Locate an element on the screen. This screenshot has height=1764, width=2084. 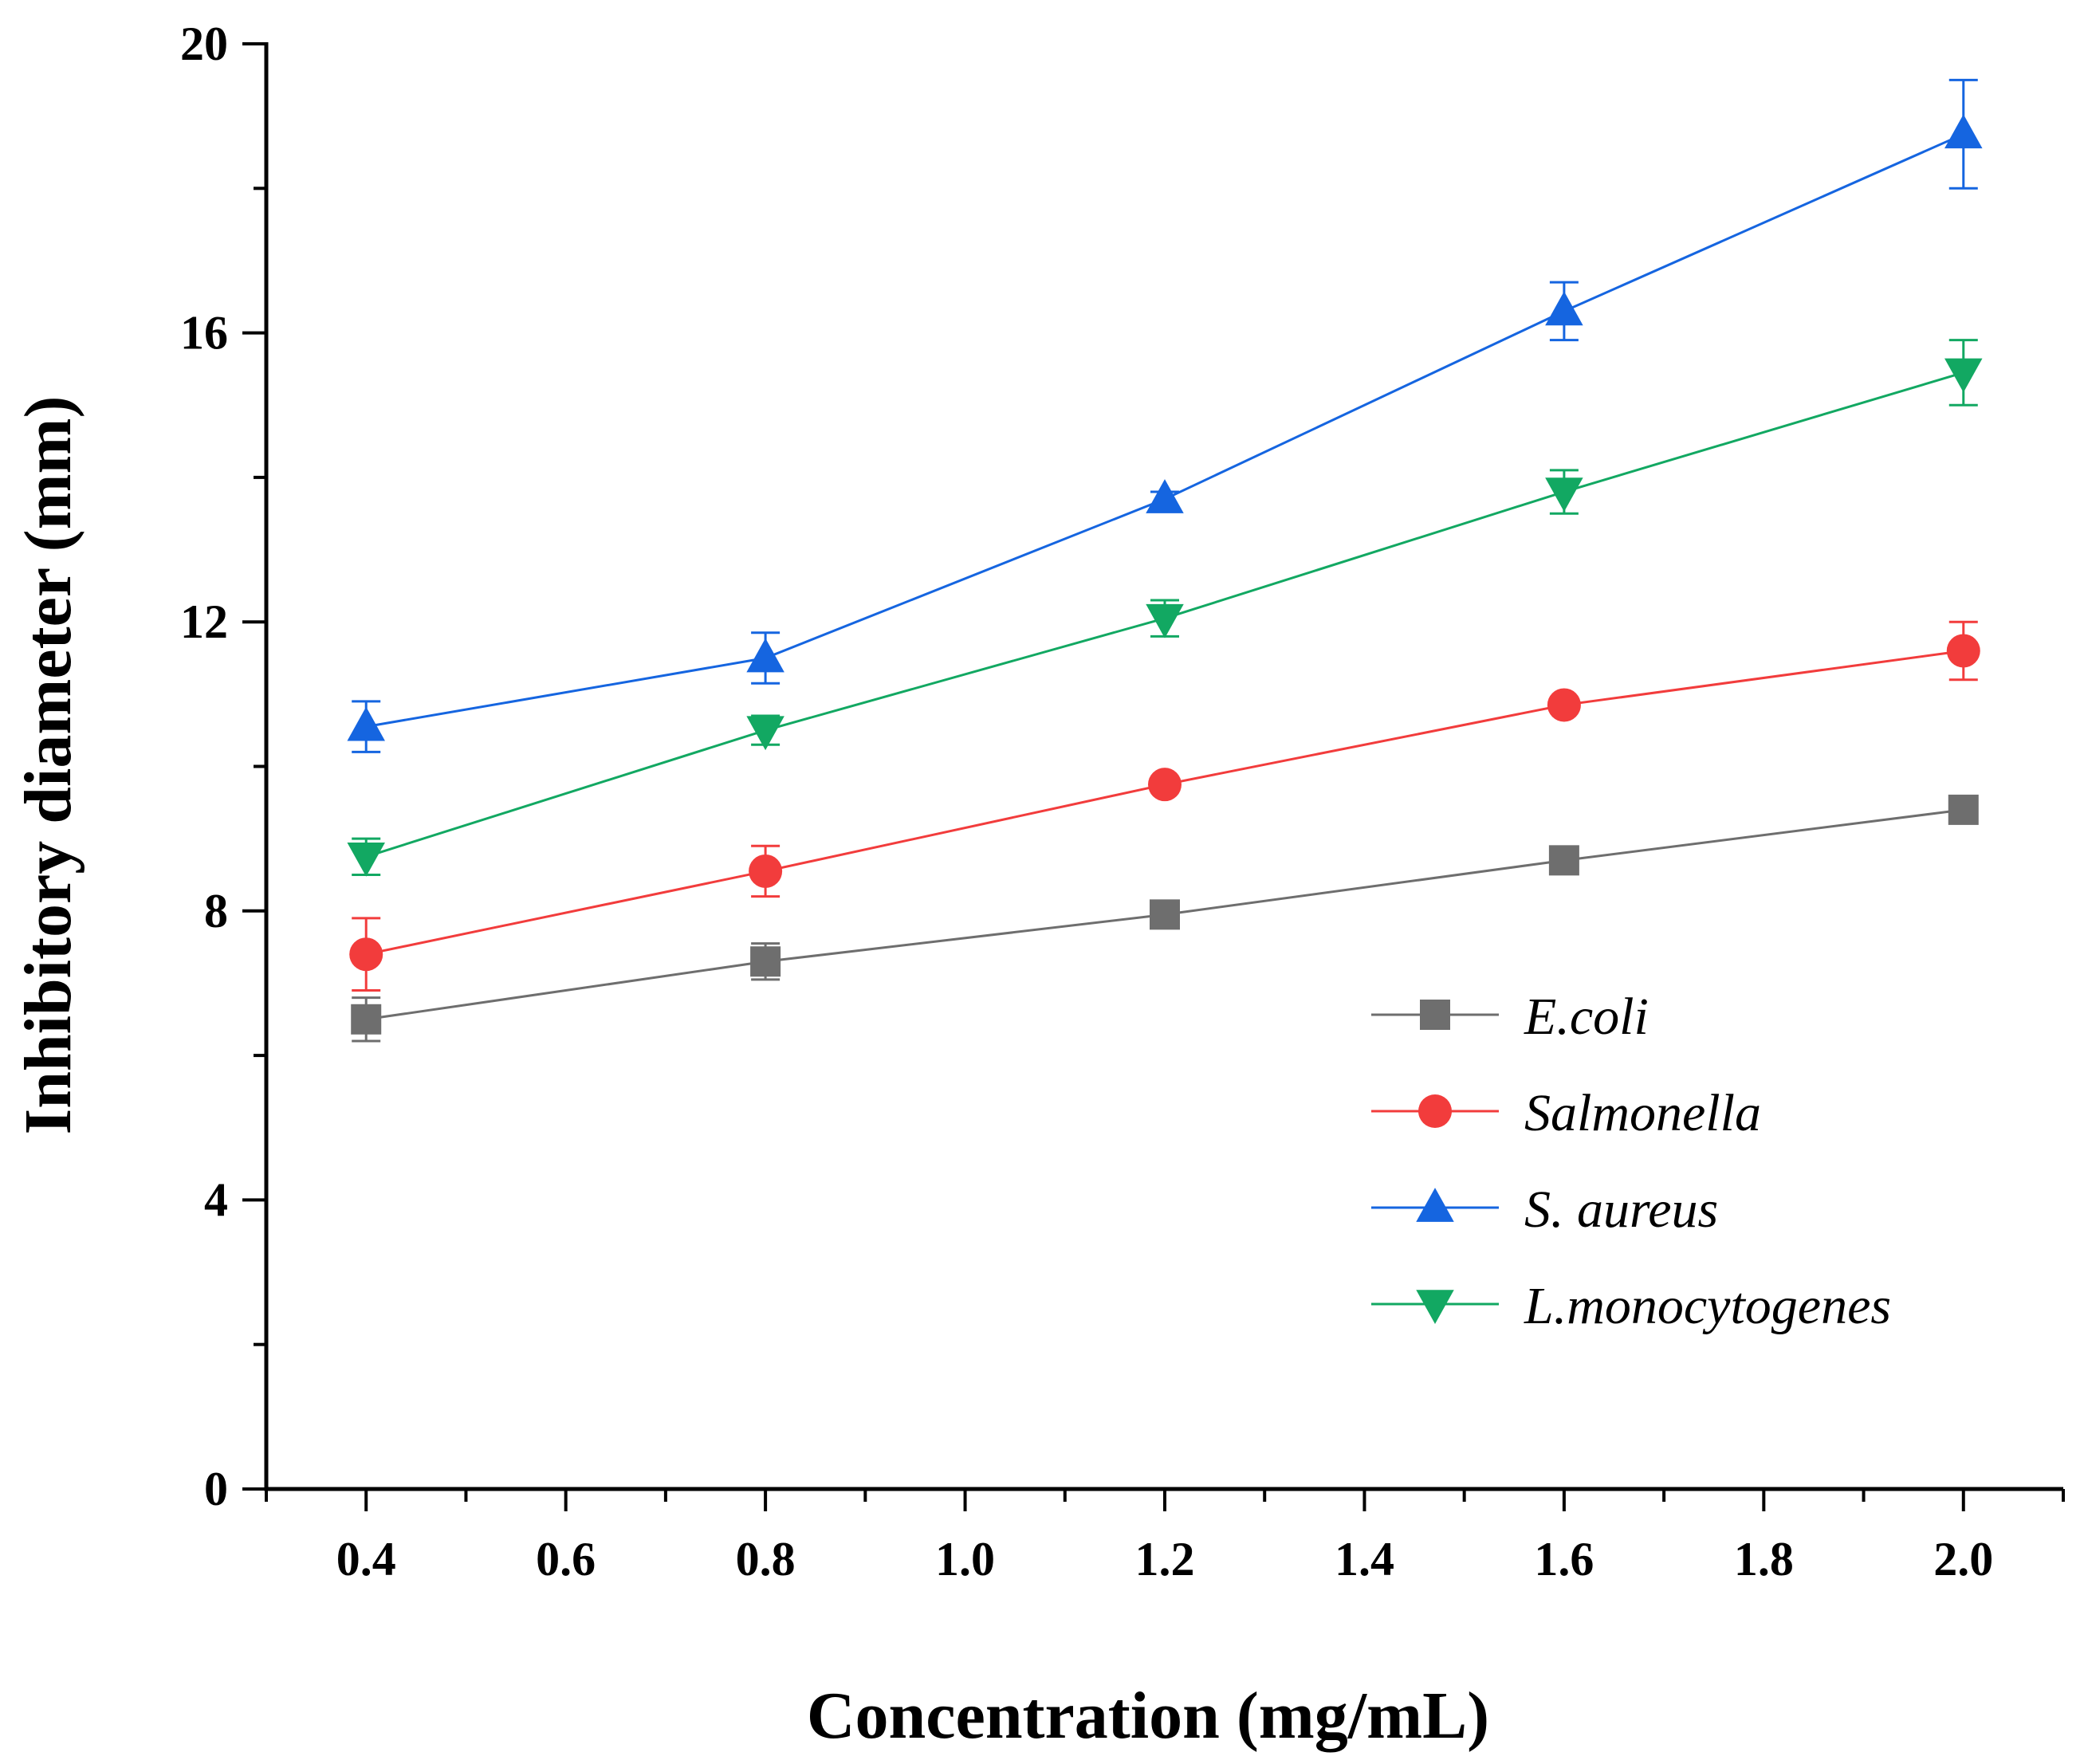
x-axis-title: Concentration (mg/mL) is located at coordinates (1148, 1716).